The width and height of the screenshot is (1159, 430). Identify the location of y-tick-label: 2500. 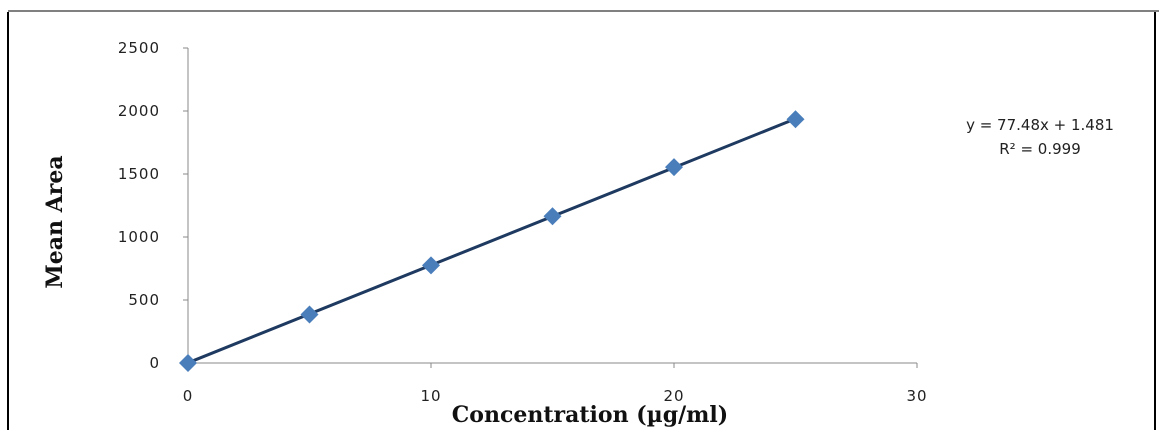
(139, 48).